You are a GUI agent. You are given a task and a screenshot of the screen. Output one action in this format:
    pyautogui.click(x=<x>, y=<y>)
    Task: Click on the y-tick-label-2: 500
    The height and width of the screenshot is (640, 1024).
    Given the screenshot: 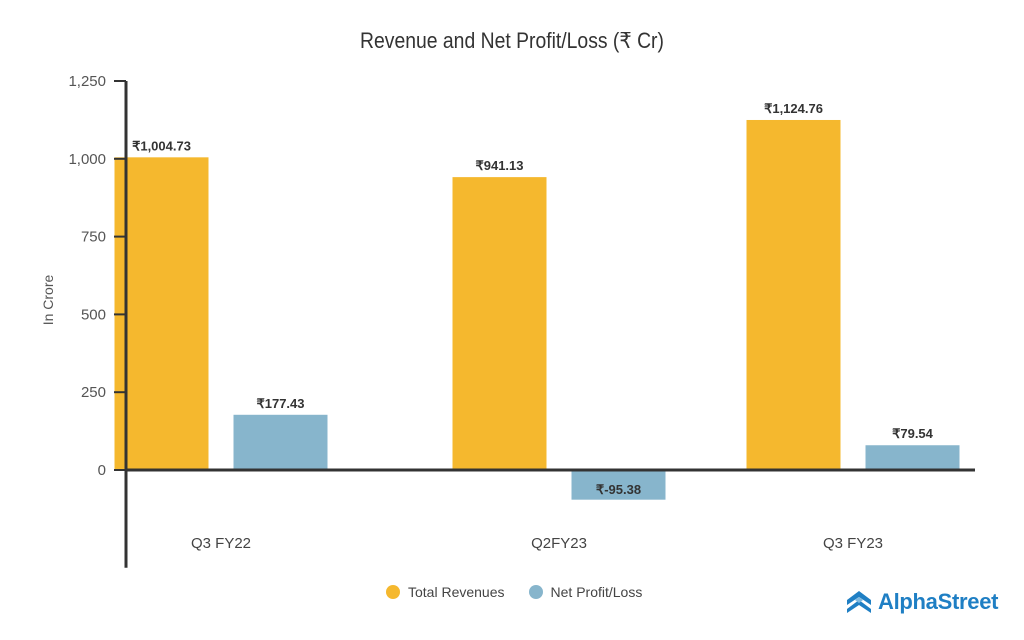 What is the action you would take?
    pyautogui.click(x=93, y=314)
    